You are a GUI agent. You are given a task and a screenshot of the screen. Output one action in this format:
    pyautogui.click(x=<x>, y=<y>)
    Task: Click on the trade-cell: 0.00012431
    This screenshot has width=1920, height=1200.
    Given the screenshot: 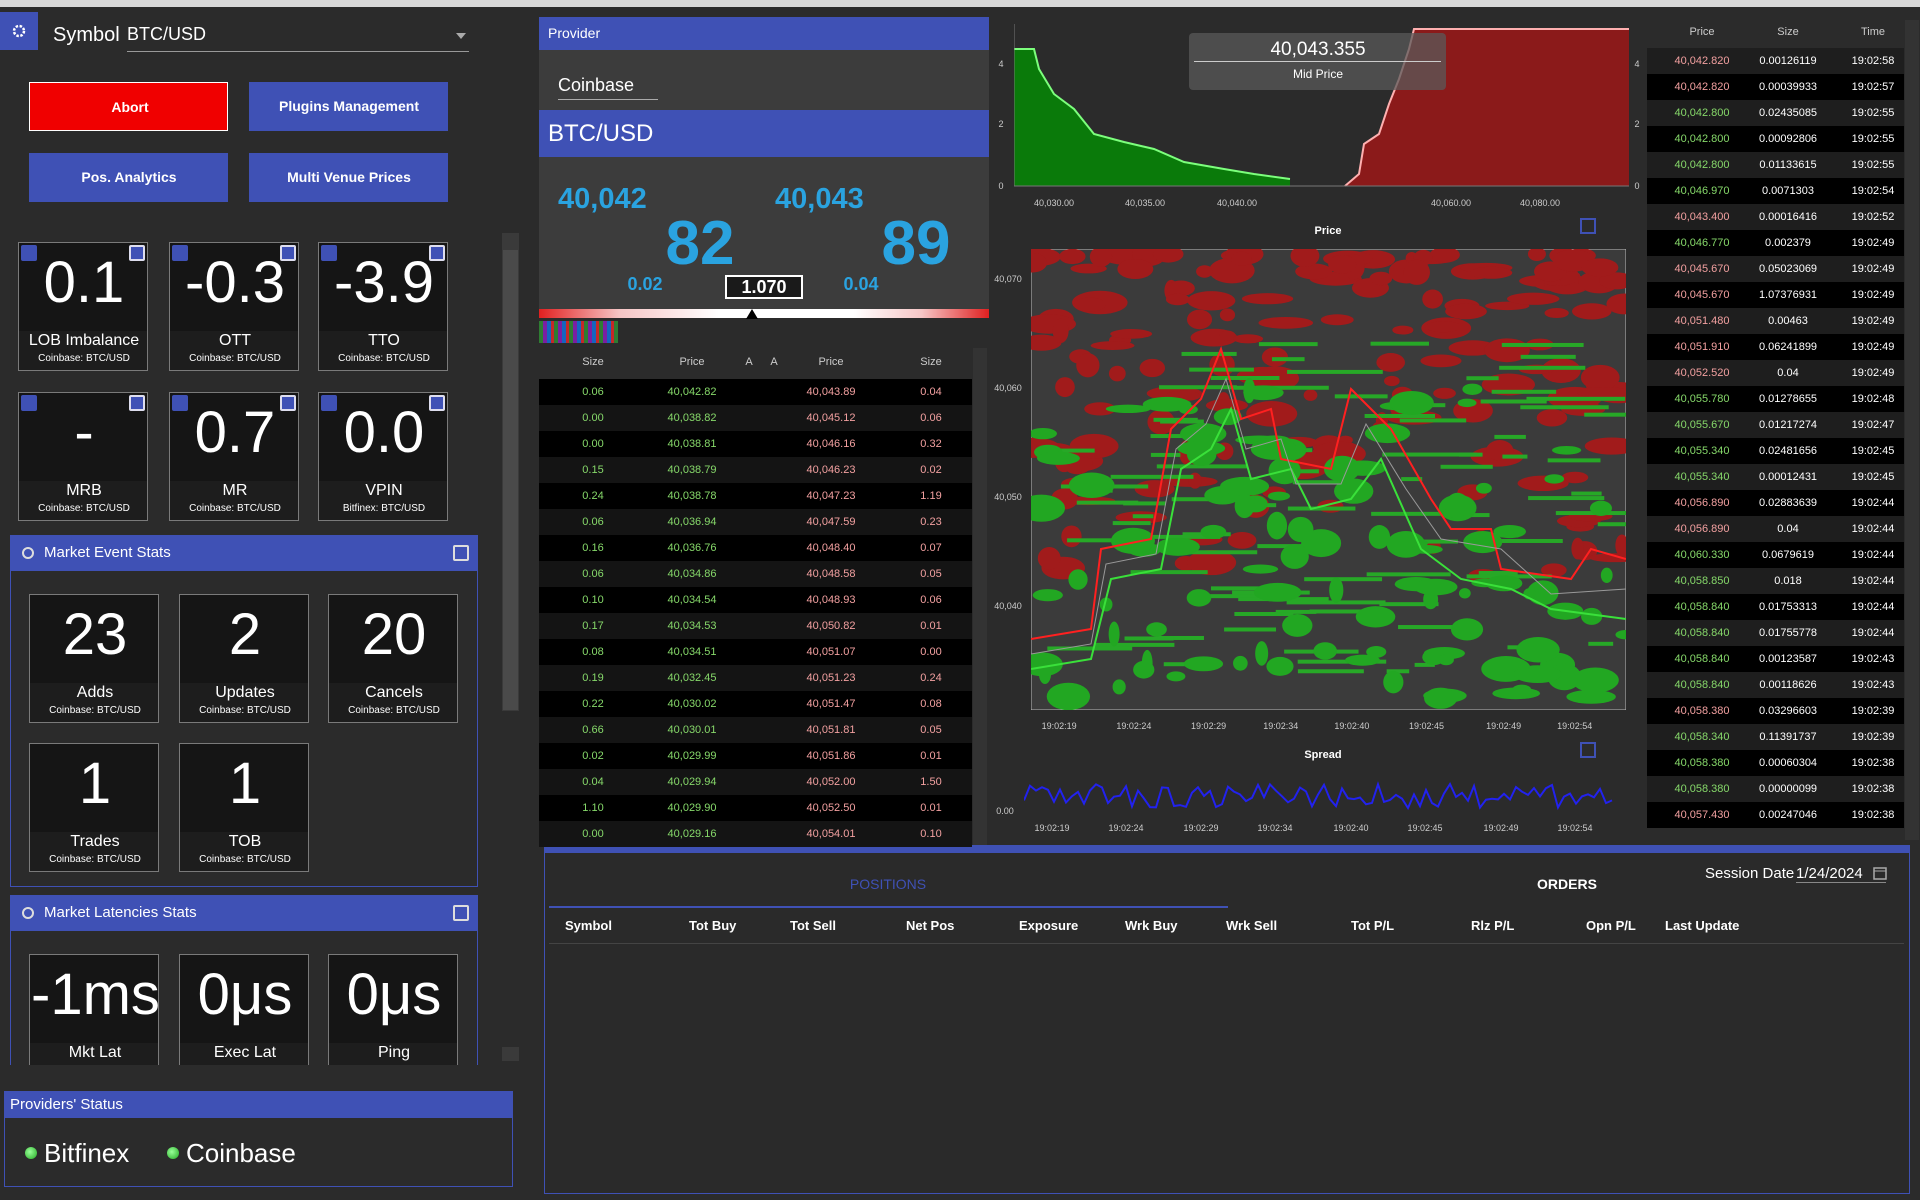 What is the action you would take?
    pyautogui.click(x=1788, y=477)
    